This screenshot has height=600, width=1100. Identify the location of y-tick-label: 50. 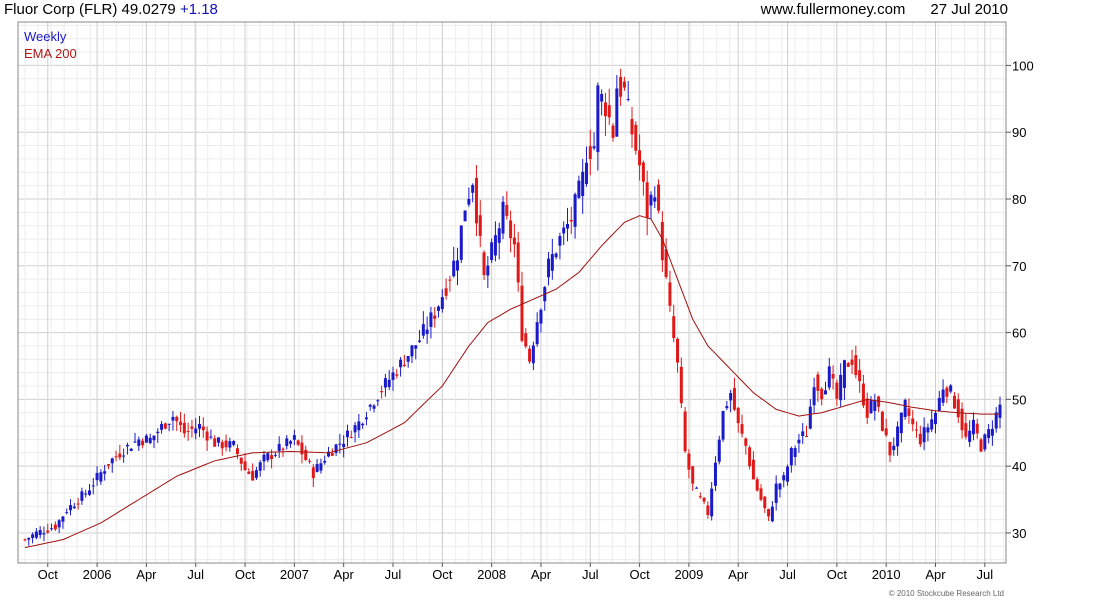
(1019, 399).